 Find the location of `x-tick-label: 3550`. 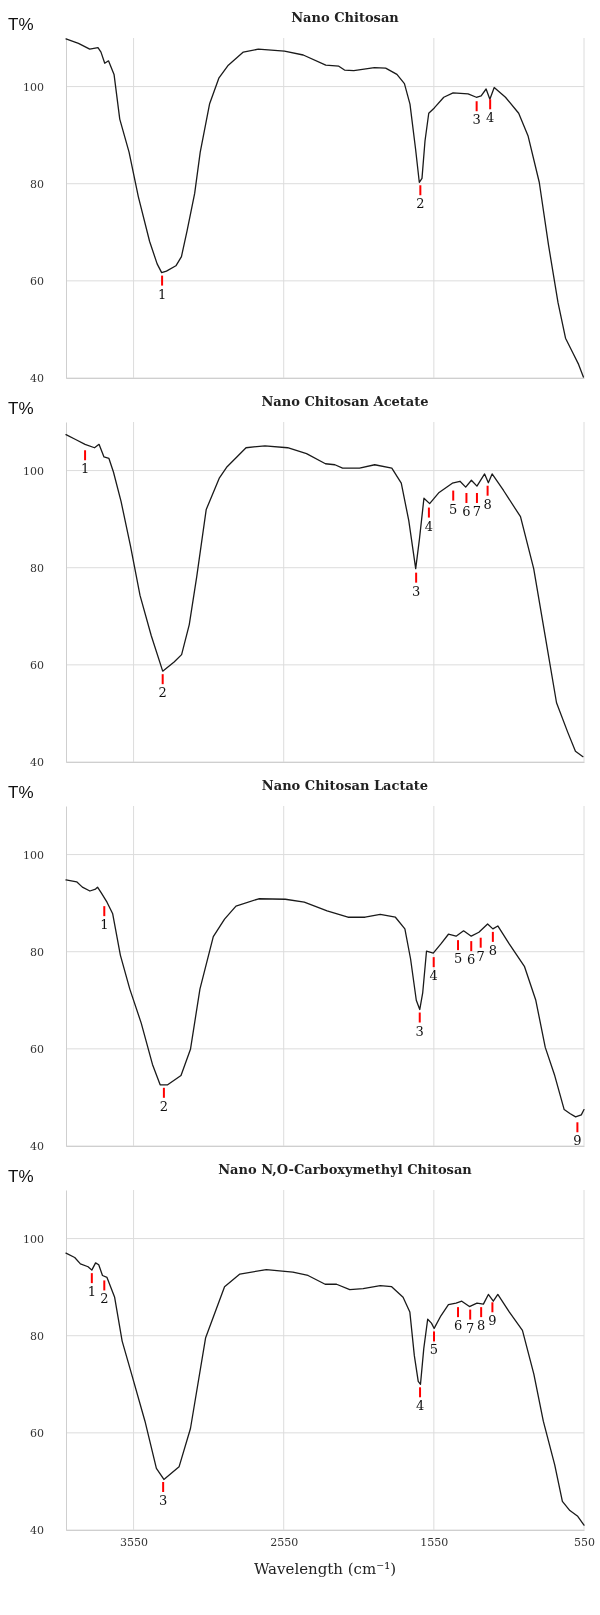

x-tick-label: 3550 is located at coordinates (134, 1542).